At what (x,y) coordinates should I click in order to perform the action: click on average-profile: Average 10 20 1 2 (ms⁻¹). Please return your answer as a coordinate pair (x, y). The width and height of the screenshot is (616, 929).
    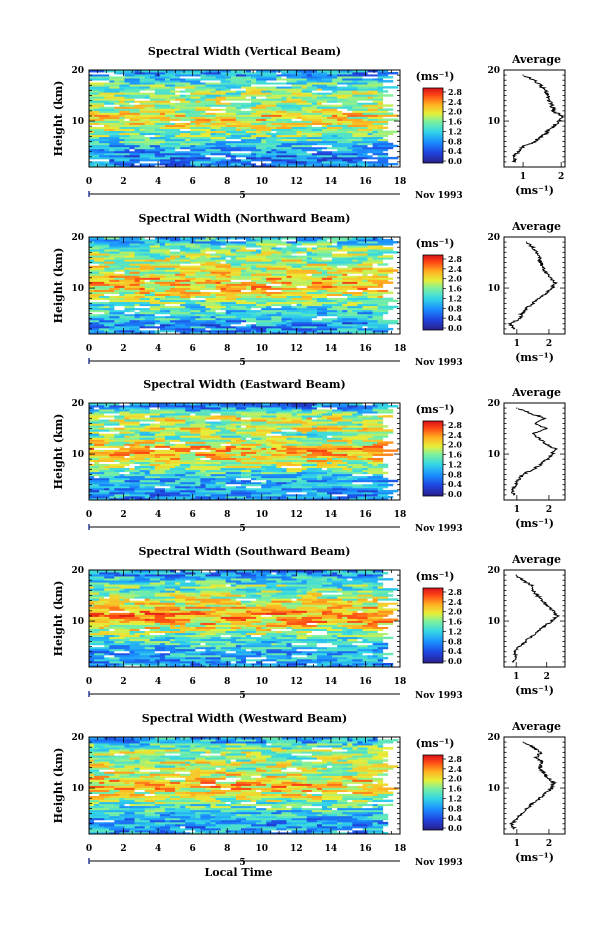
    Looking at the image, I should click on (526, 125).